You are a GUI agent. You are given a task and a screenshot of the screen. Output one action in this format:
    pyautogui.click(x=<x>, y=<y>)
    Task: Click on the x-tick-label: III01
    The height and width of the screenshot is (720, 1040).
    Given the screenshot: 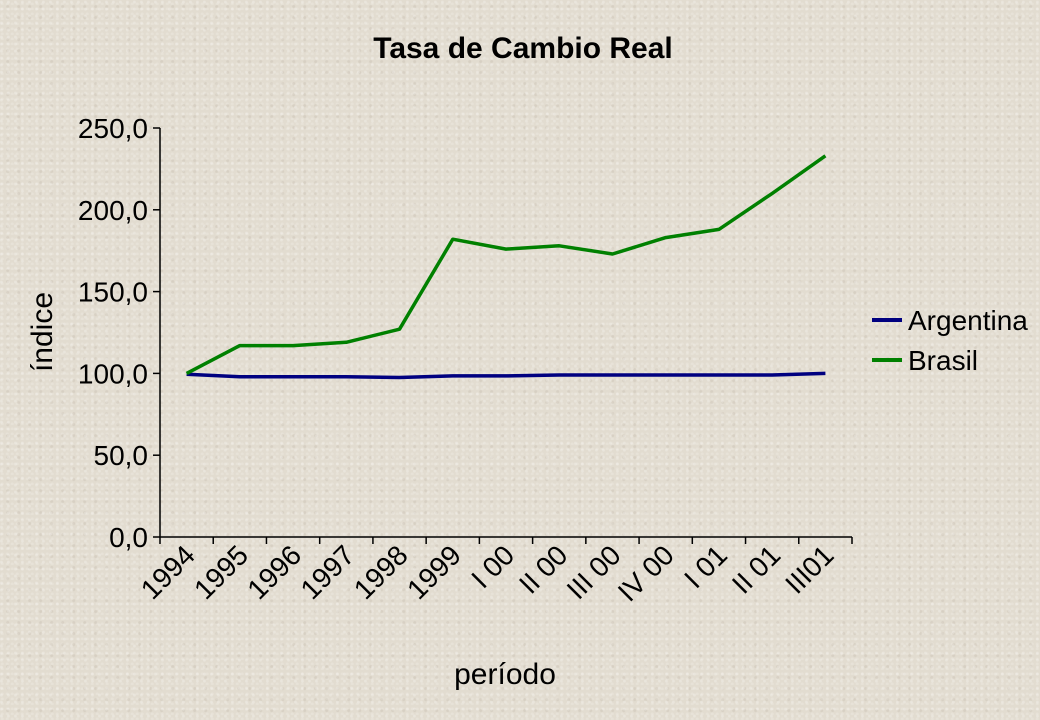 What is the action you would take?
    pyautogui.click(x=809, y=569)
    